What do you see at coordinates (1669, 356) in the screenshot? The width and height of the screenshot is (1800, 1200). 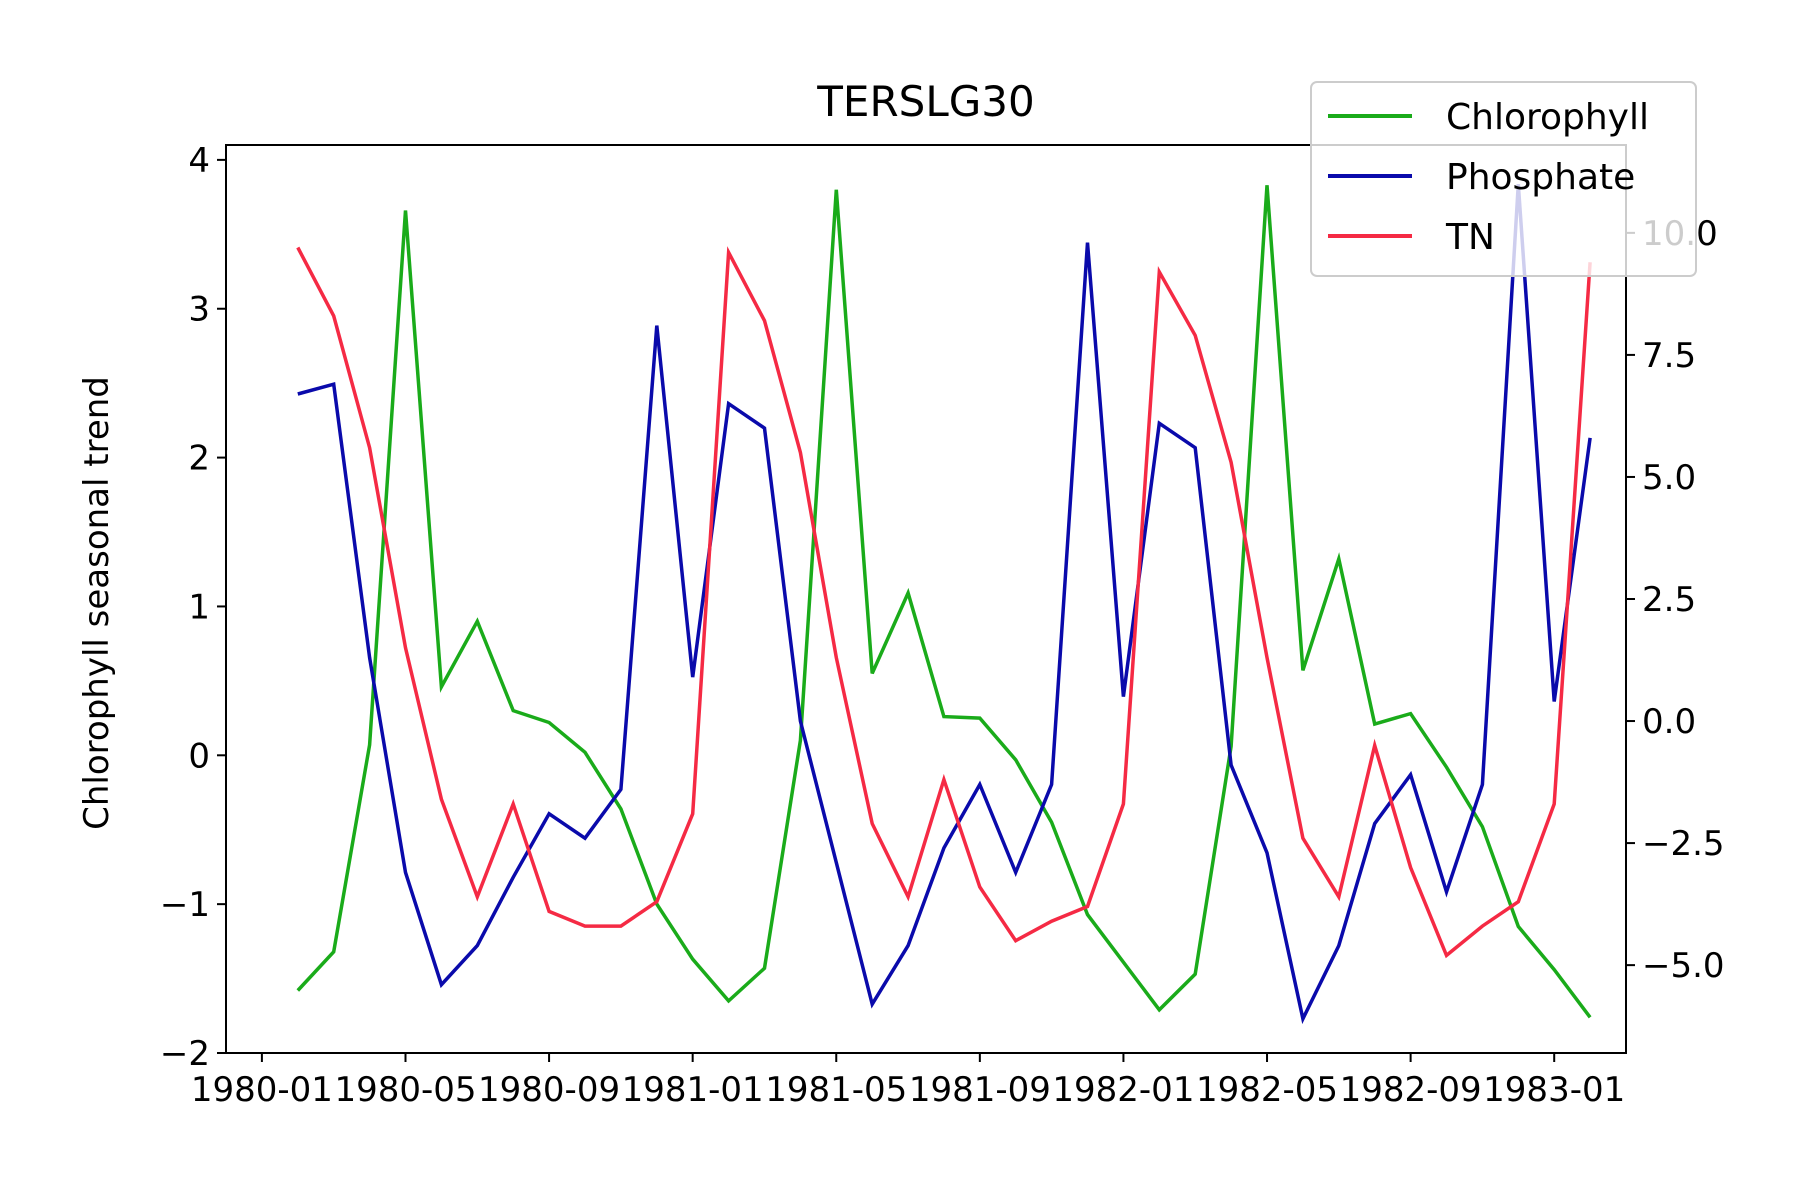 I see `y2-tick-label: 7.5` at bounding box center [1669, 356].